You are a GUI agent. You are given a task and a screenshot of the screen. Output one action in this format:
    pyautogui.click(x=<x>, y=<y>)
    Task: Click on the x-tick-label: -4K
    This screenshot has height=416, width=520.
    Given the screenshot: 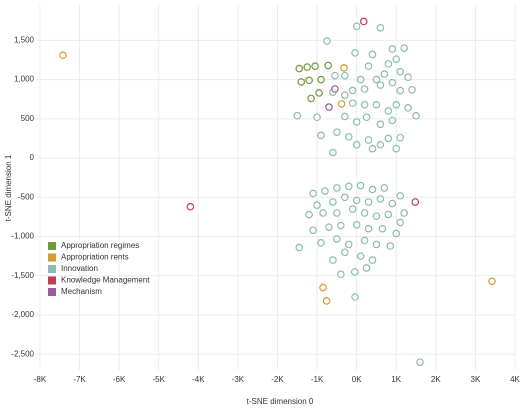 What is the action you would take?
    pyautogui.click(x=198, y=379)
    